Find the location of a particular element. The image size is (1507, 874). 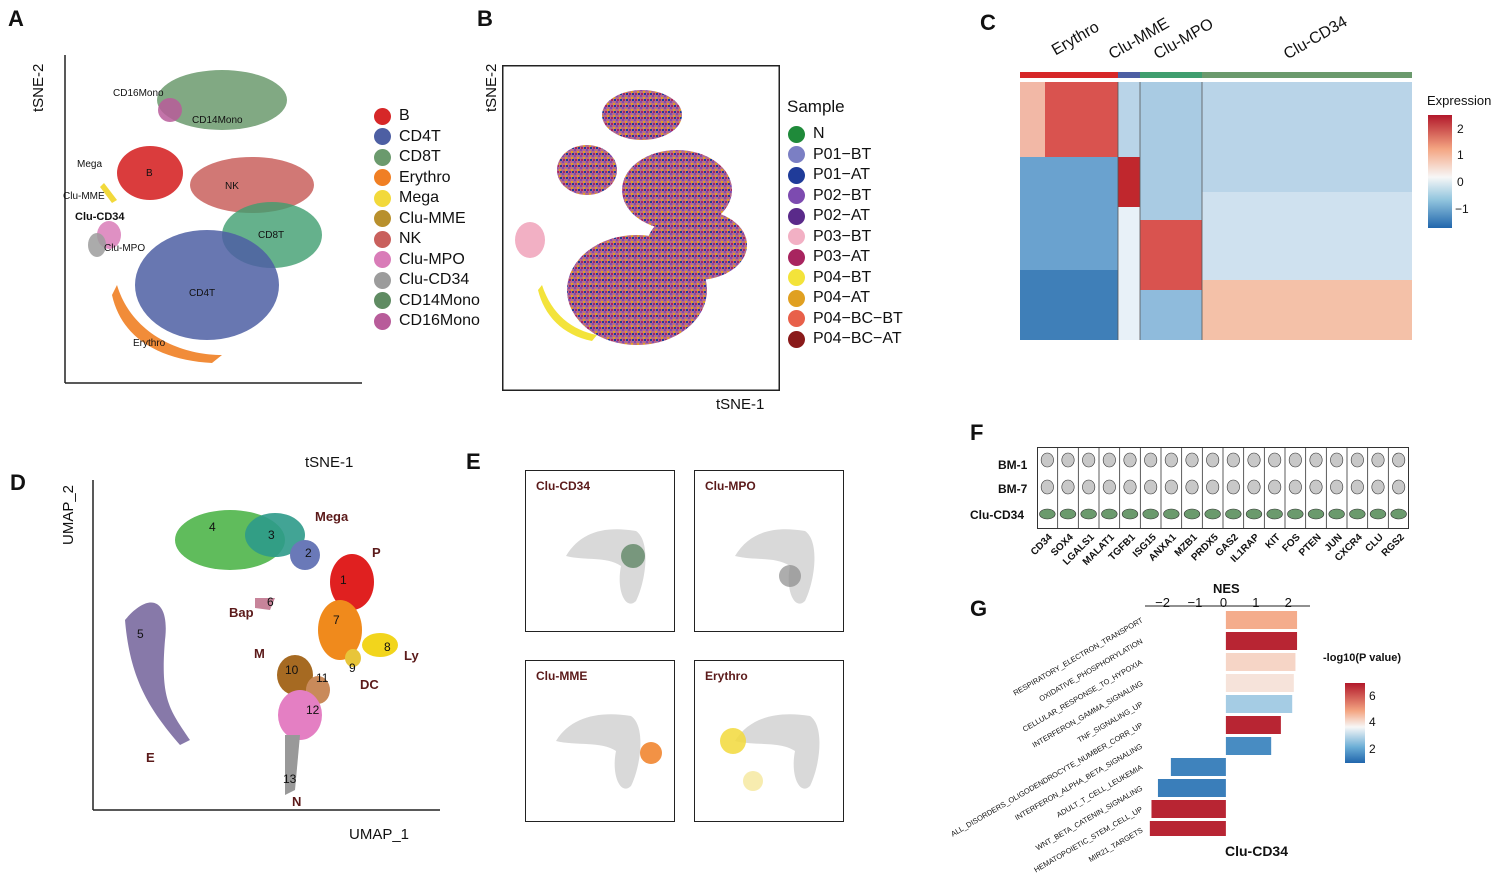

mini-plot-clu-cd34: Clu-CD34 is located at coordinates (600, 551).